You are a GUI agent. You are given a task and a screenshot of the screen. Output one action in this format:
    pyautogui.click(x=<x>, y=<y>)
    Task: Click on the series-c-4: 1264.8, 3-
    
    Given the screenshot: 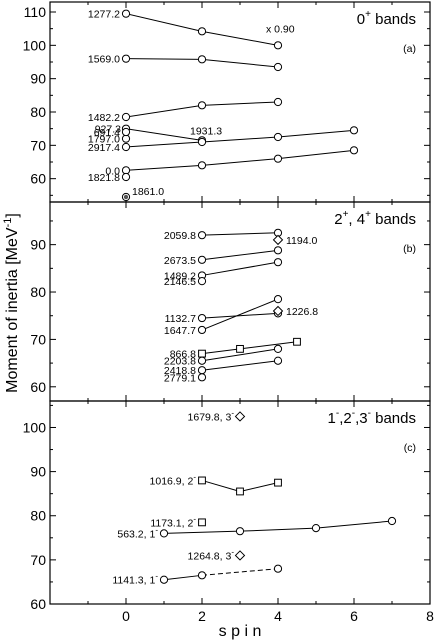 What is the action you would take?
    pyautogui.click(x=217, y=554)
    